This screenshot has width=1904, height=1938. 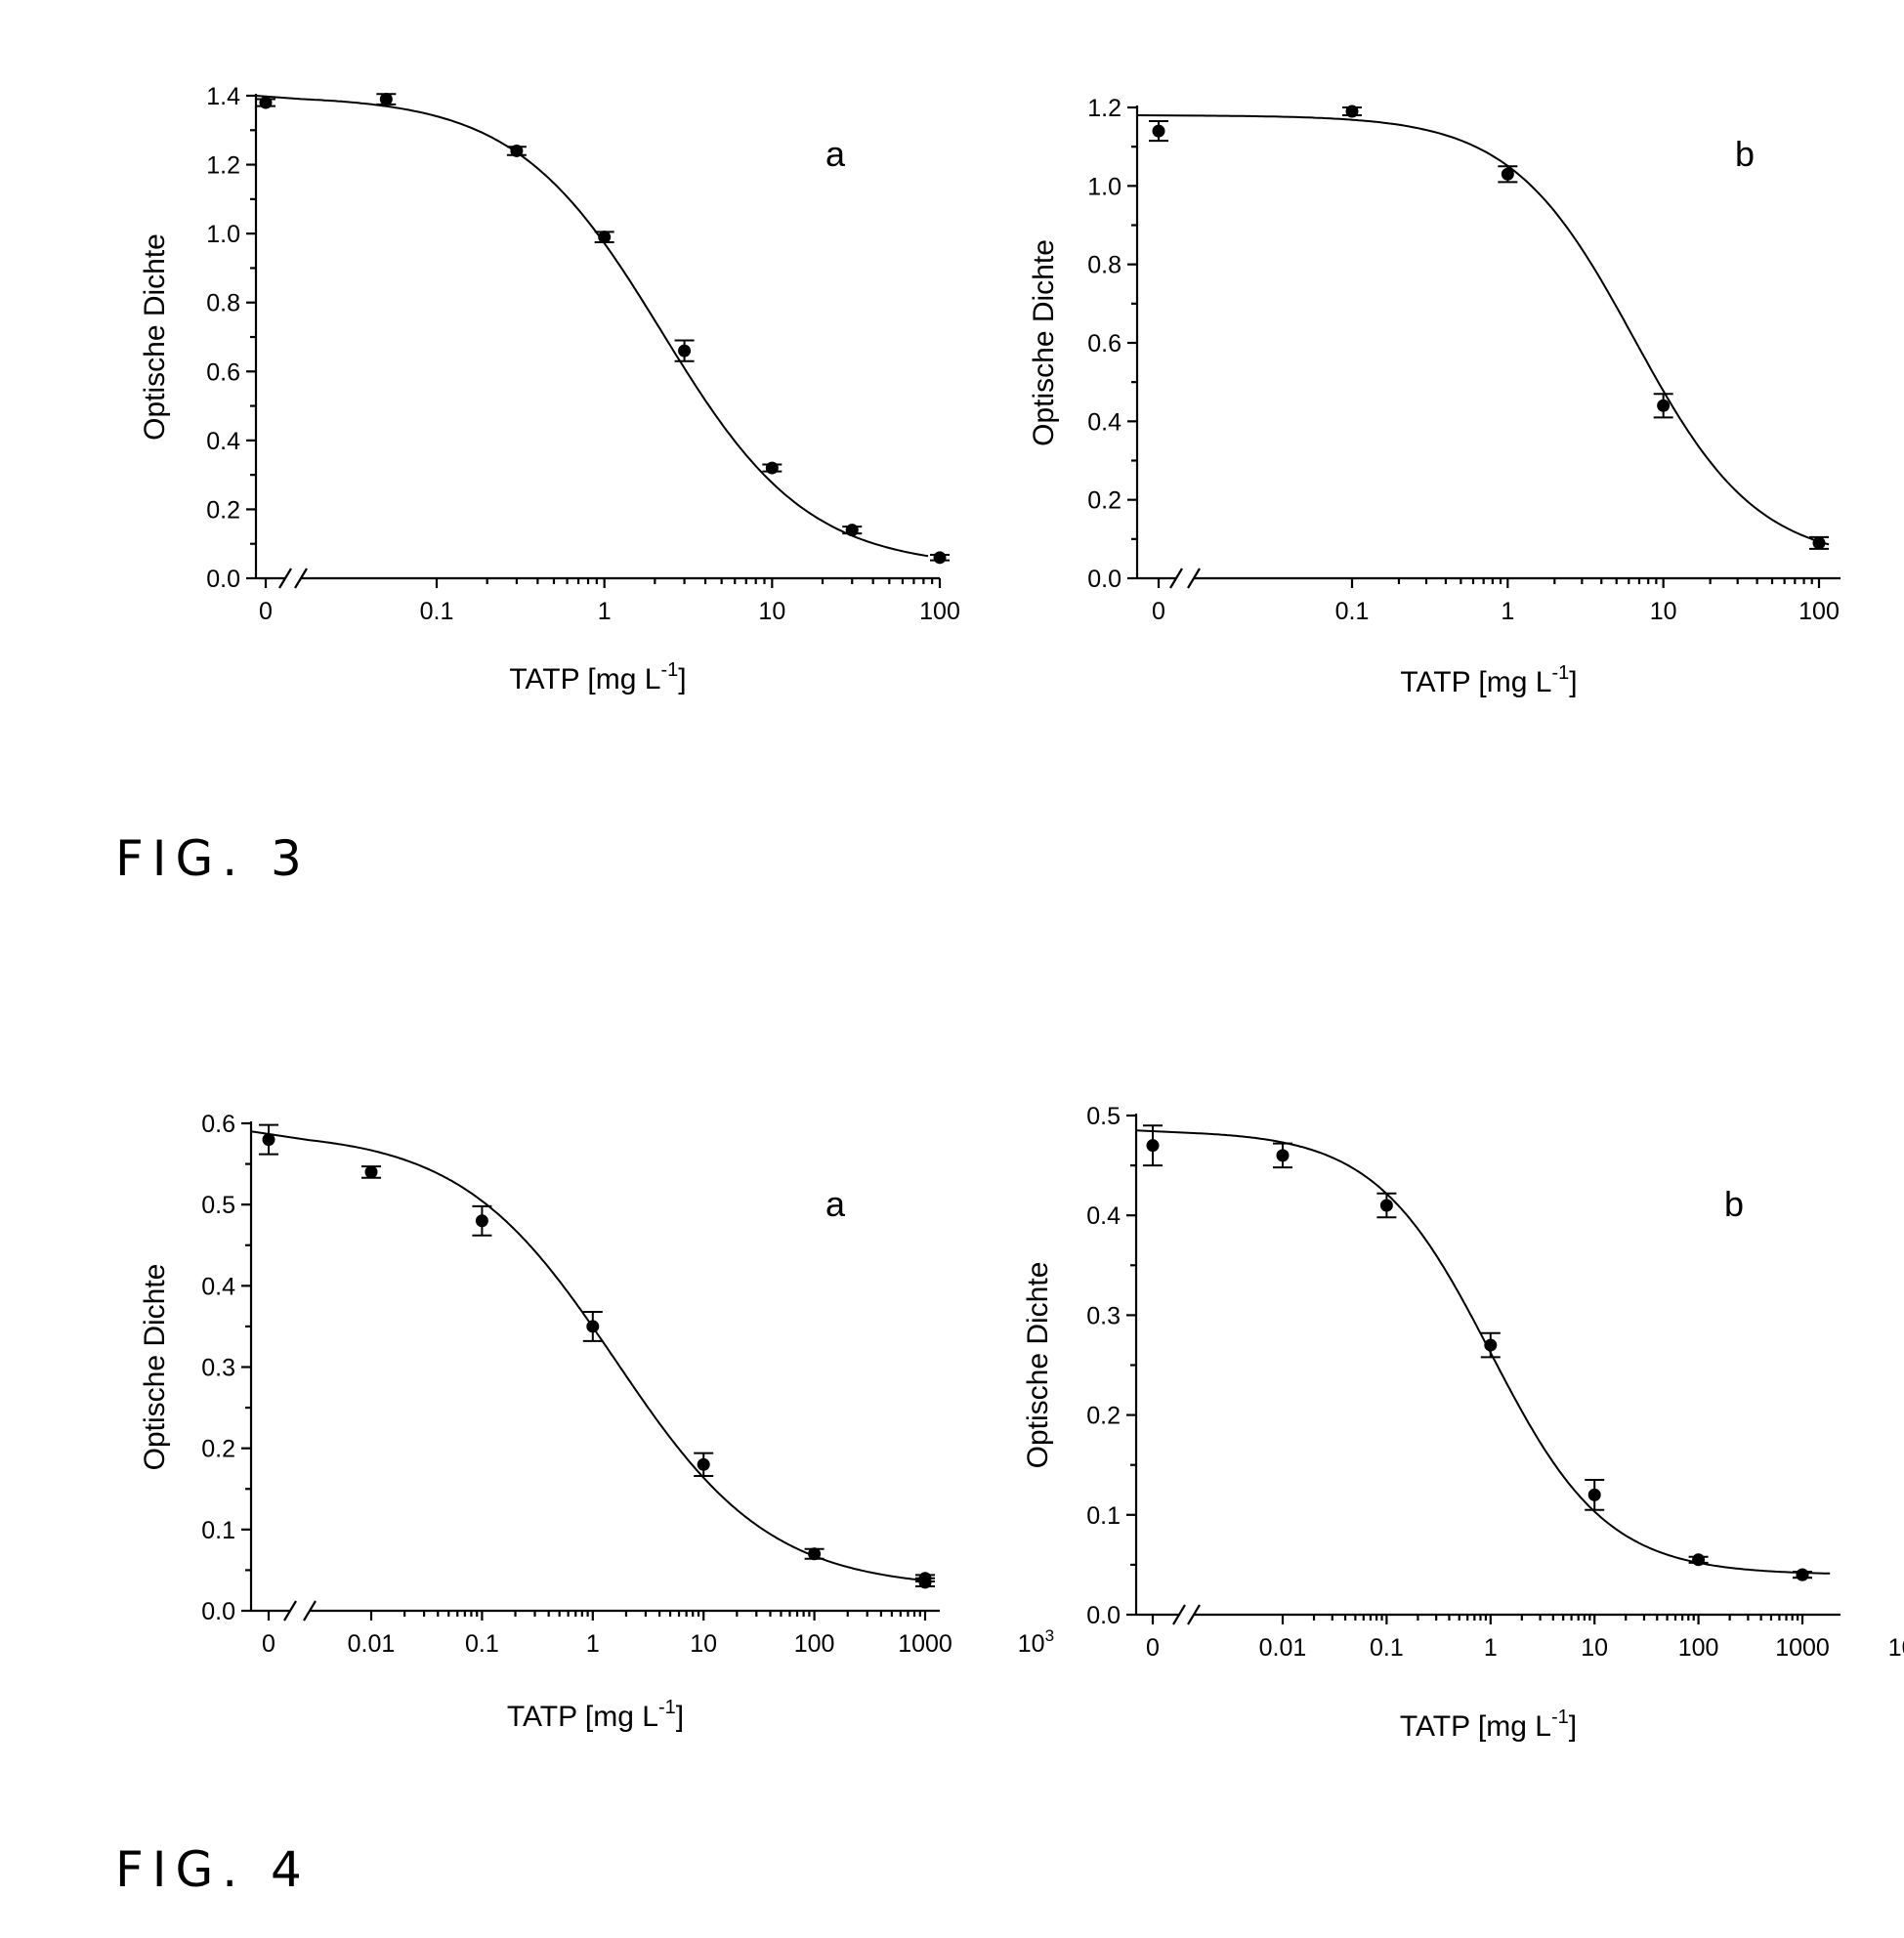 I want to click on y-tick-label: 1.4, so click(x=223, y=96).